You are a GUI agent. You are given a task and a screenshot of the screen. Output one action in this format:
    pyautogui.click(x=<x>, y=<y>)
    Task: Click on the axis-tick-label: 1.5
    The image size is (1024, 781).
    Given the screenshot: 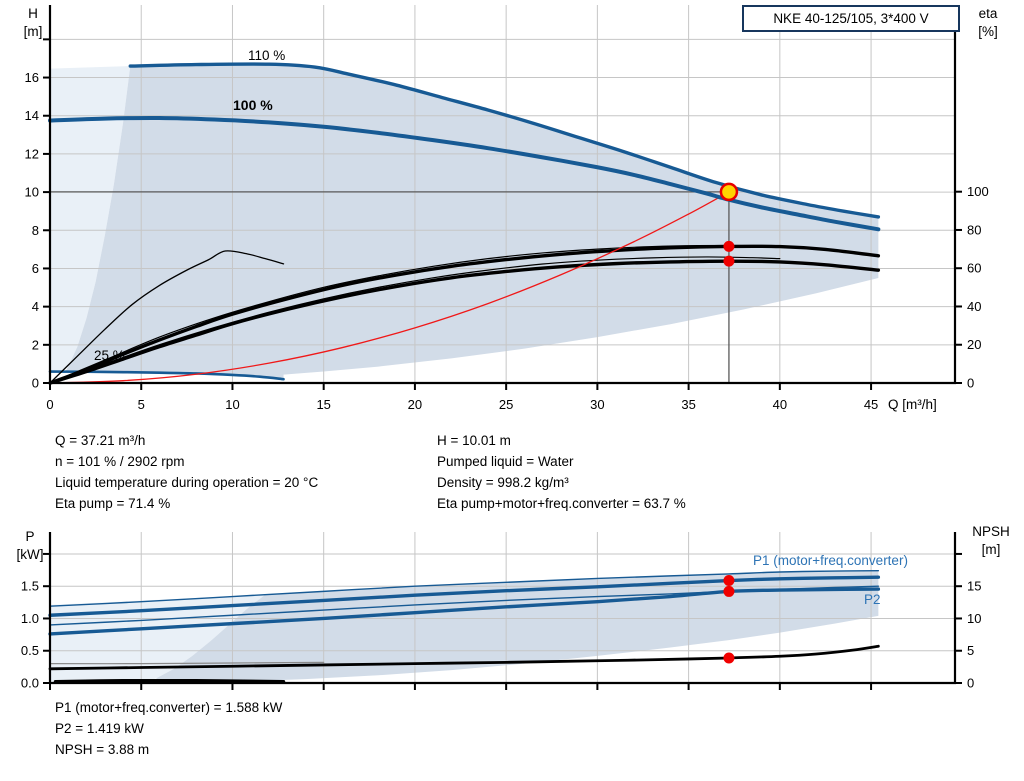 What is the action you would take?
    pyautogui.click(x=30, y=586)
    